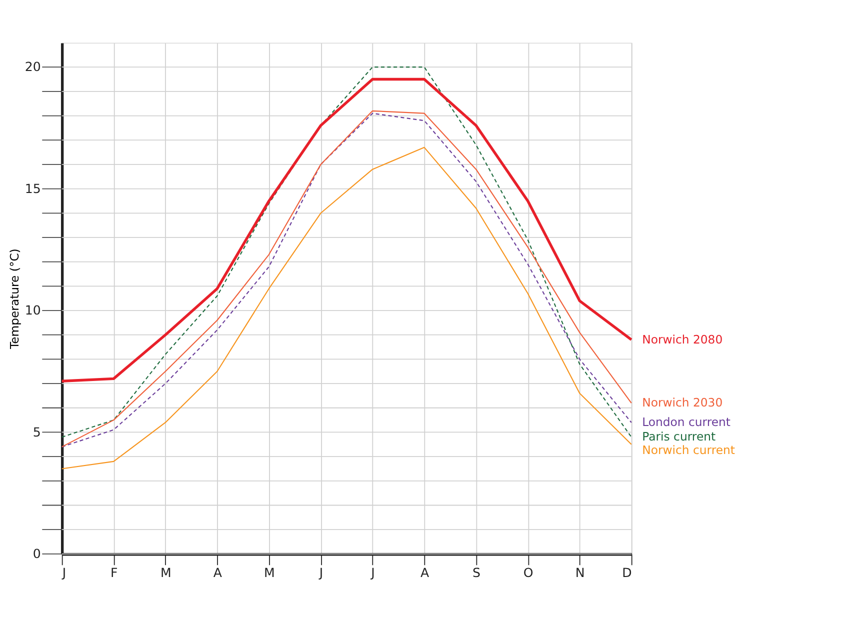 The image size is (852, 639). Describe the element at coordinates (689, 450) in the screenshot. I see `series-label: Norwich current` at that location.